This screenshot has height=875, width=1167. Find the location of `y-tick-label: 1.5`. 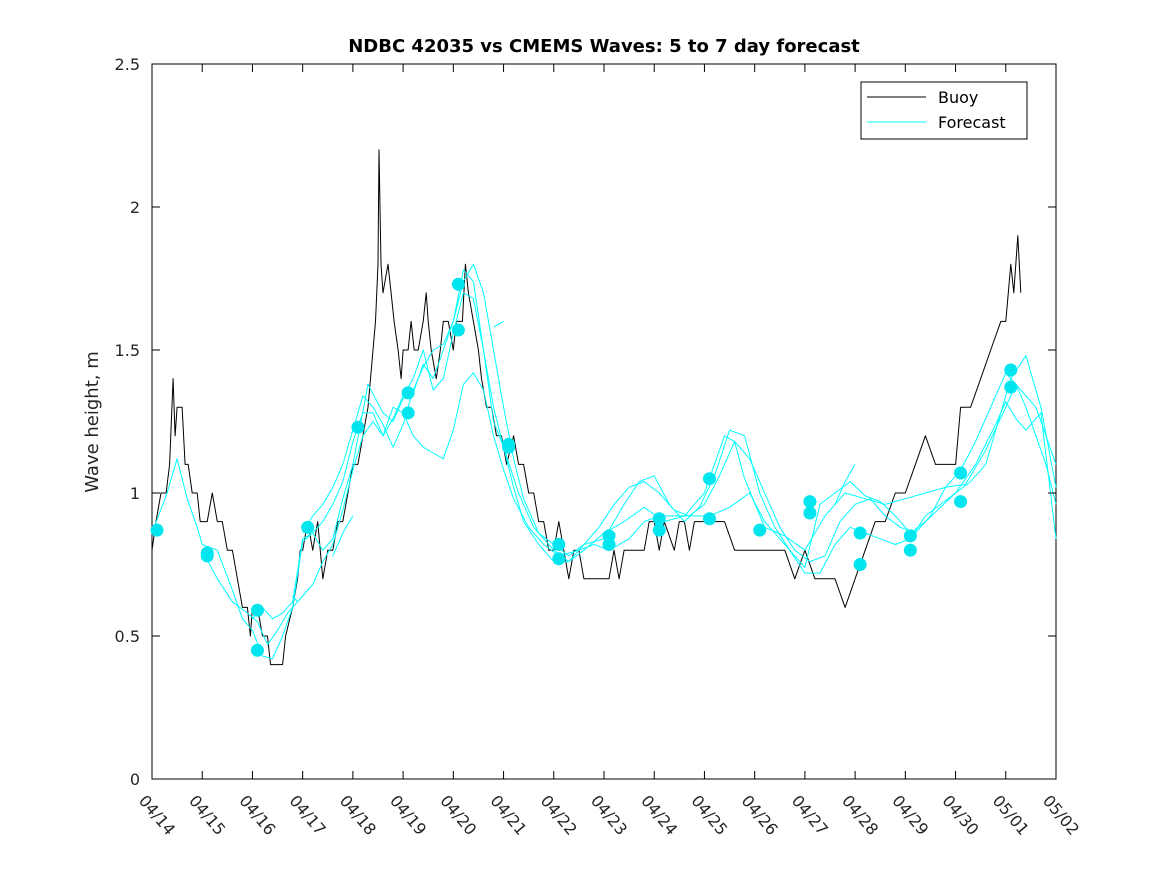

y-tick-label: 1.5 is located at coordinates (127, 350).